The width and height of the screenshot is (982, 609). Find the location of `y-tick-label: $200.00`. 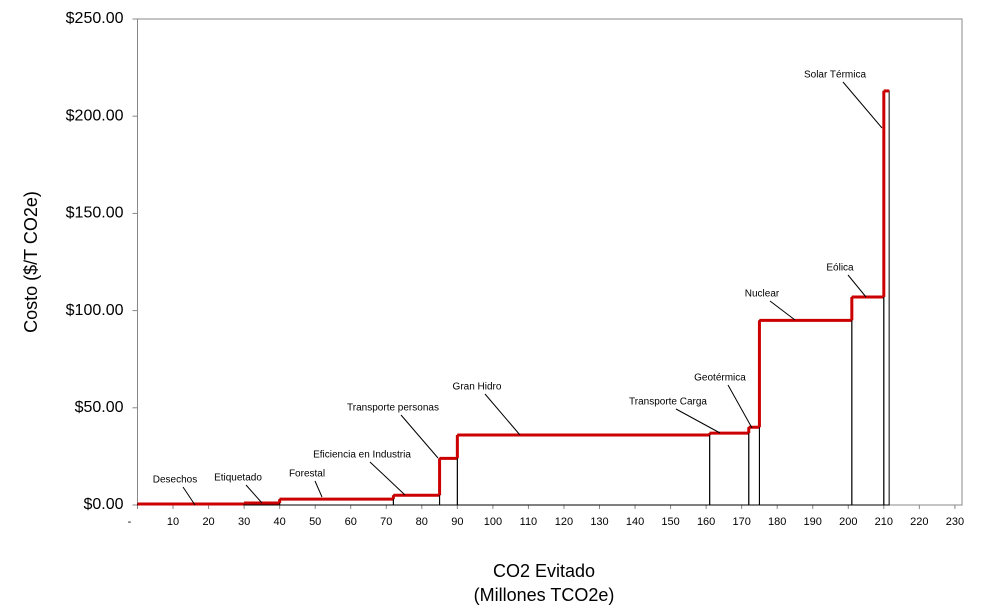

y-tick-label: $200.00 is located at coordinates (95, 115).